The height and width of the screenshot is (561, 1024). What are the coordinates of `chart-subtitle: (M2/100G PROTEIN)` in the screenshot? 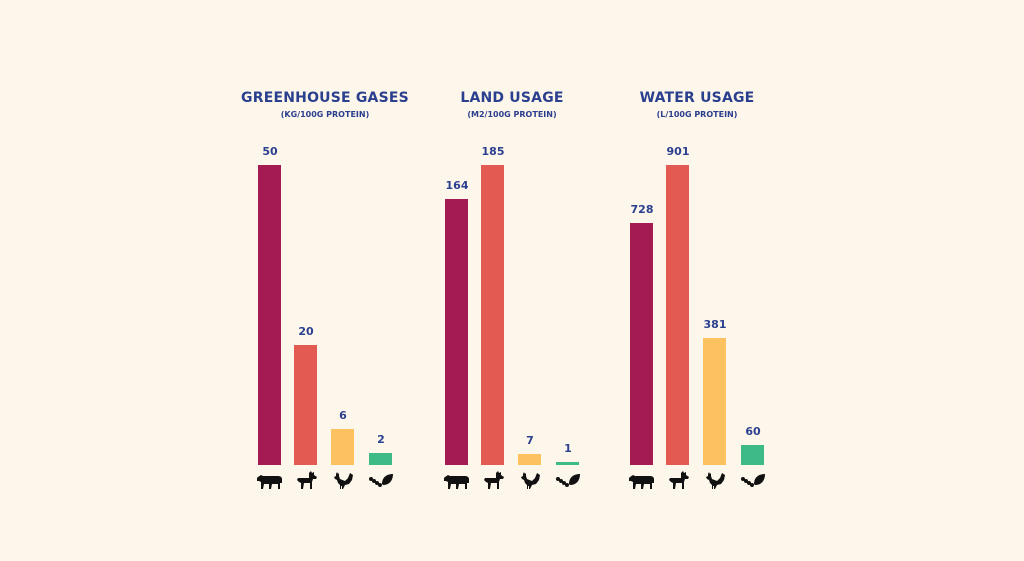 It's located at (512, 114).